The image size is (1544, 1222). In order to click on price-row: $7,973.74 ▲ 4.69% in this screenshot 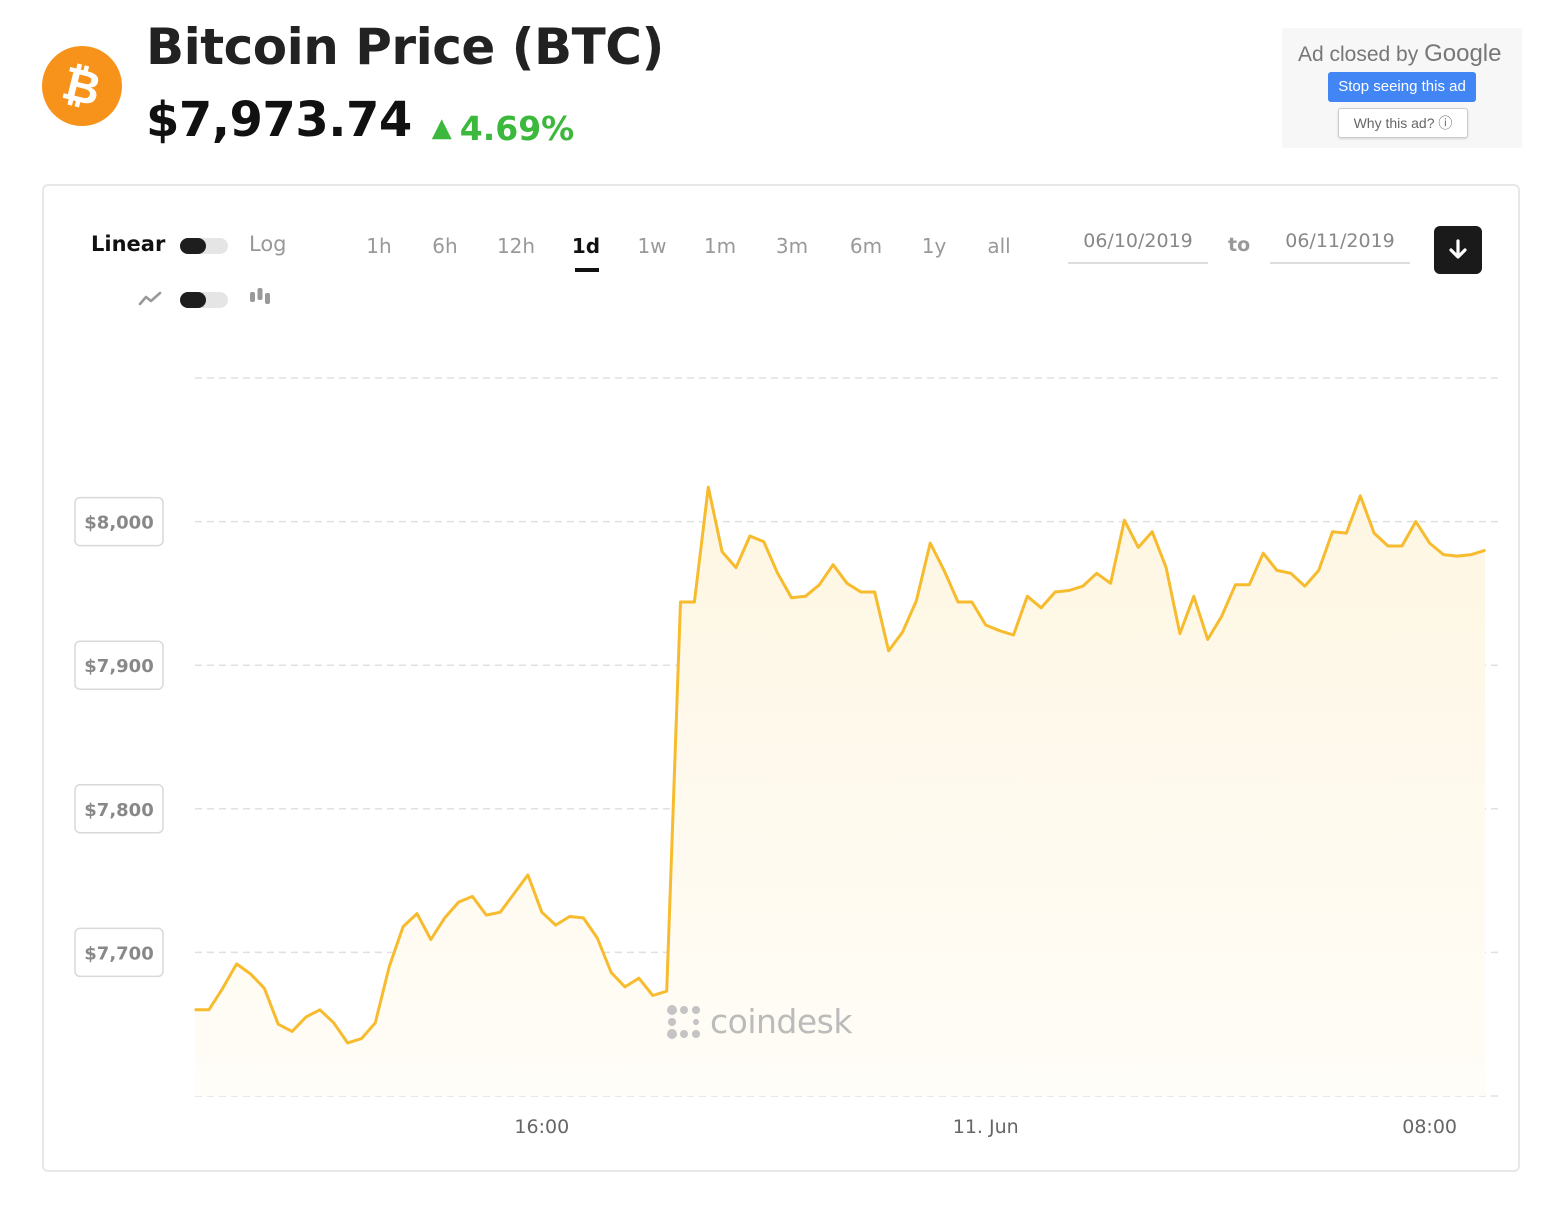, I will do `click(360, 120)`.